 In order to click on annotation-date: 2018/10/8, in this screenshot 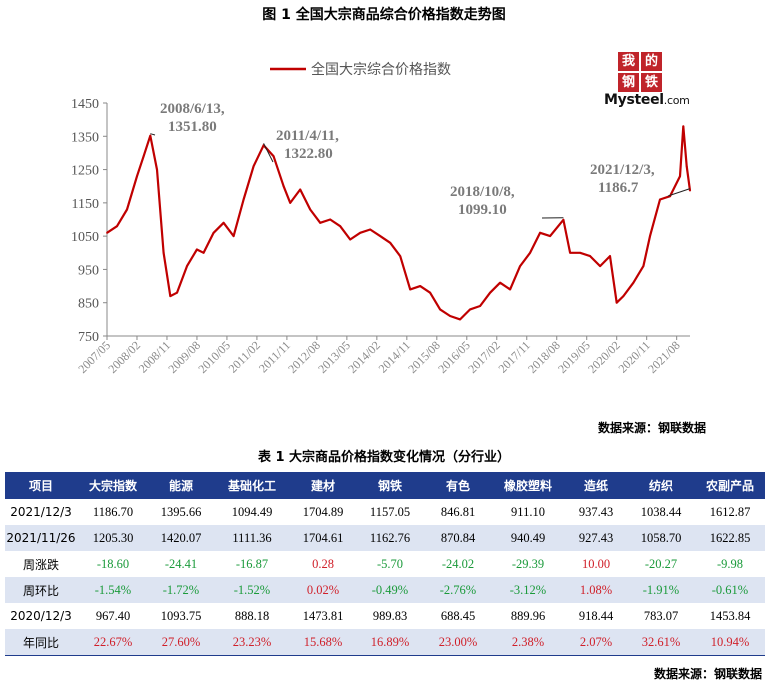, I will do `click(482, 192)`.